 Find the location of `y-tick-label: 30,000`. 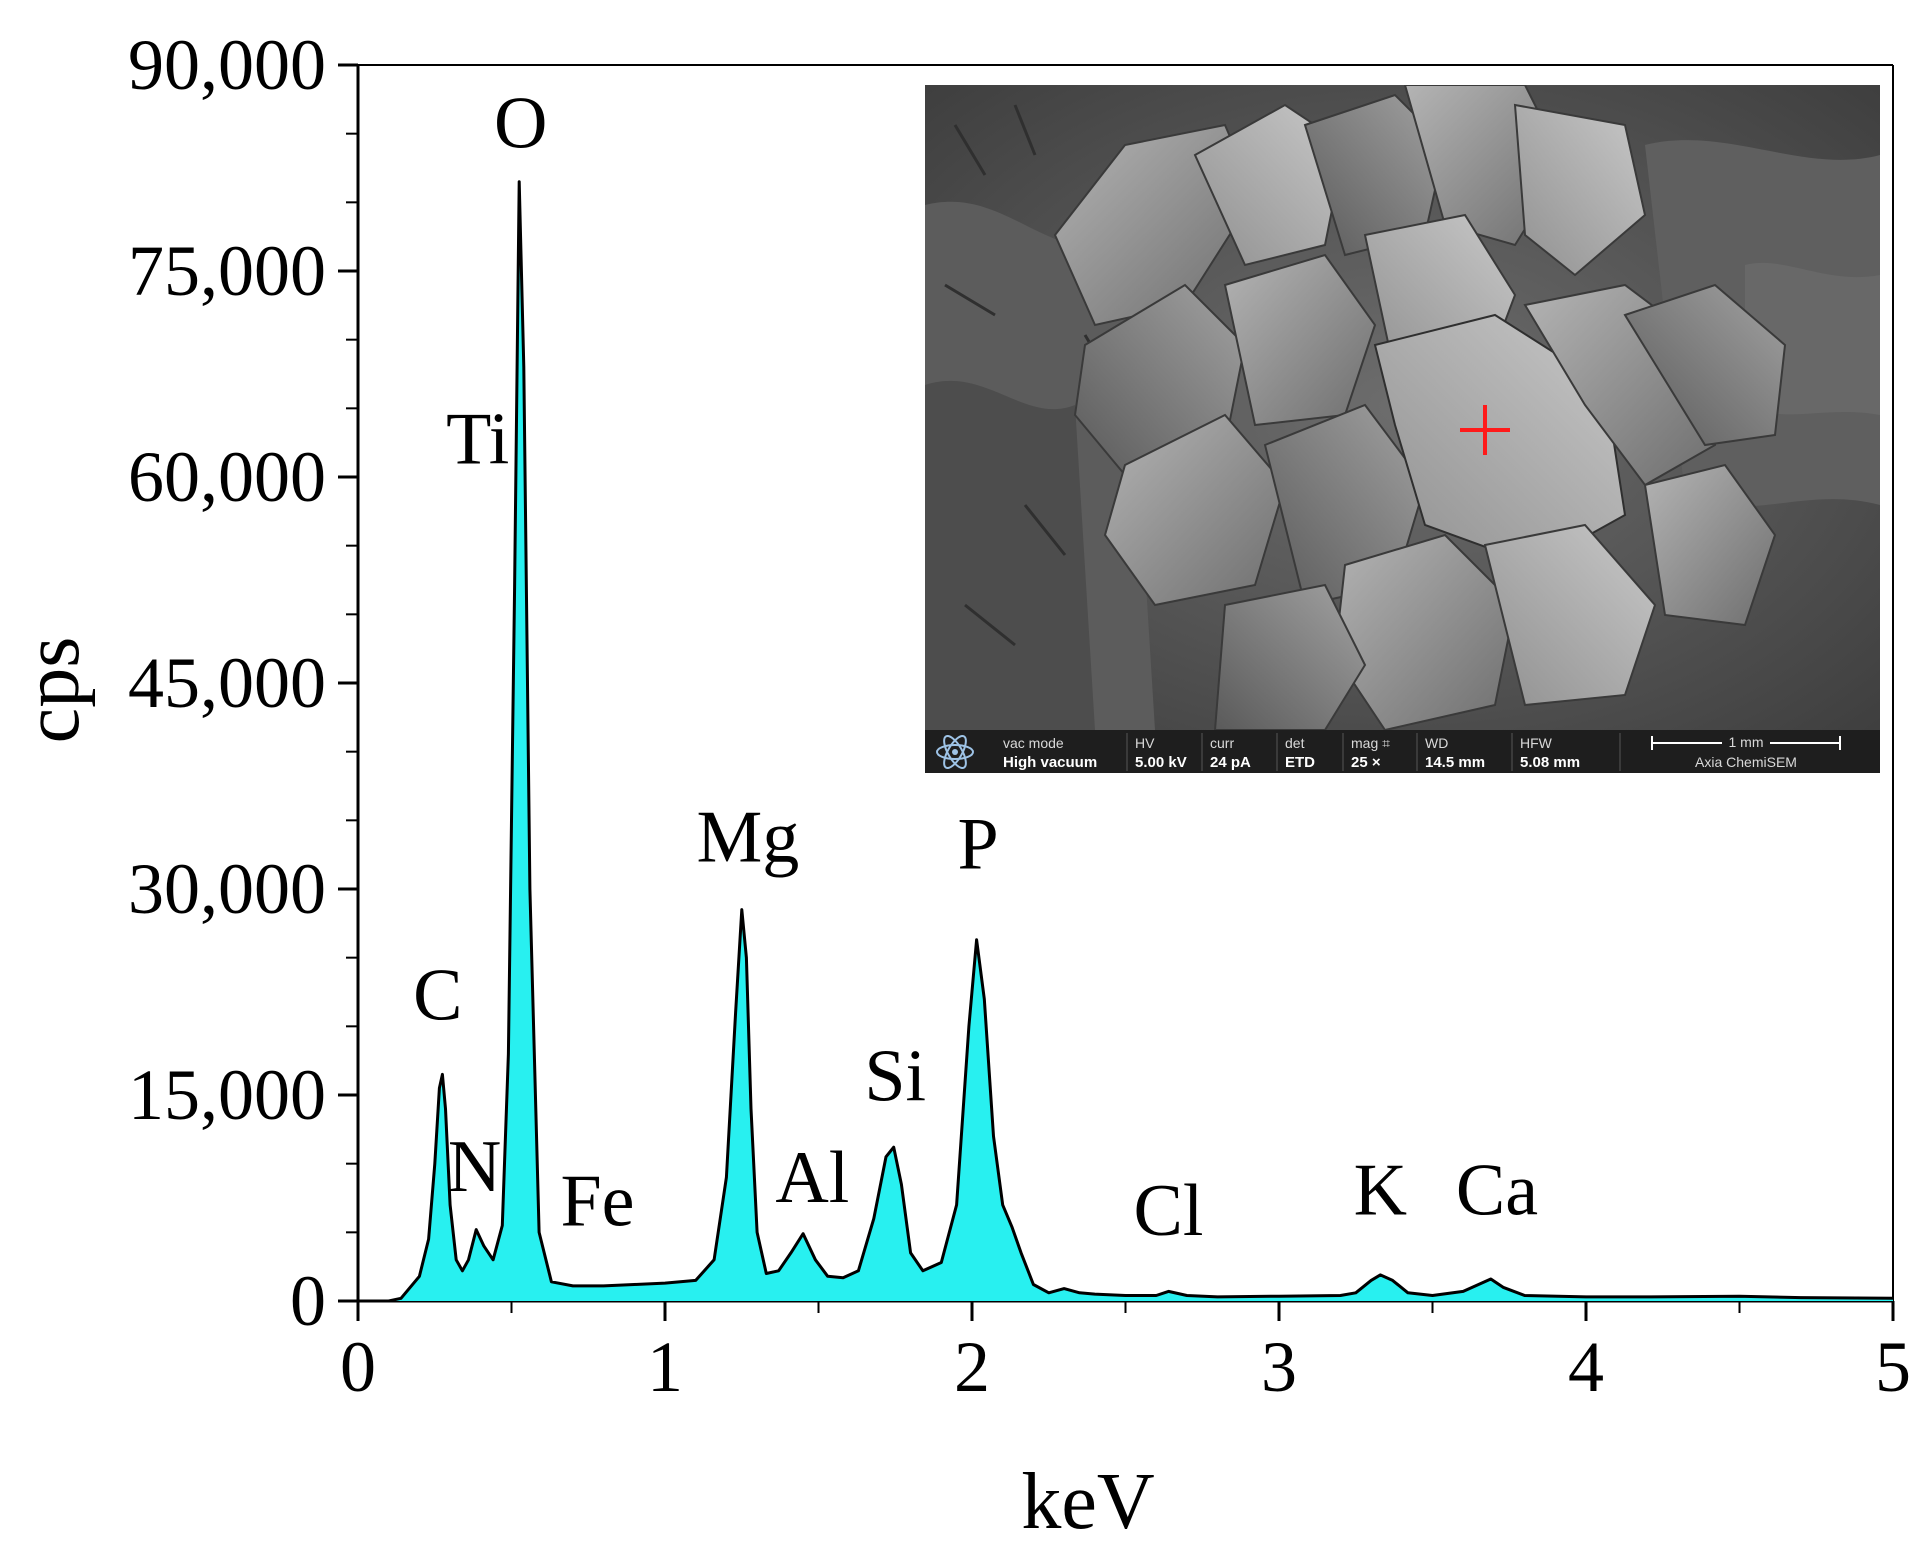

y-tick-label: 30,000 is located at coordinates (227, 889).